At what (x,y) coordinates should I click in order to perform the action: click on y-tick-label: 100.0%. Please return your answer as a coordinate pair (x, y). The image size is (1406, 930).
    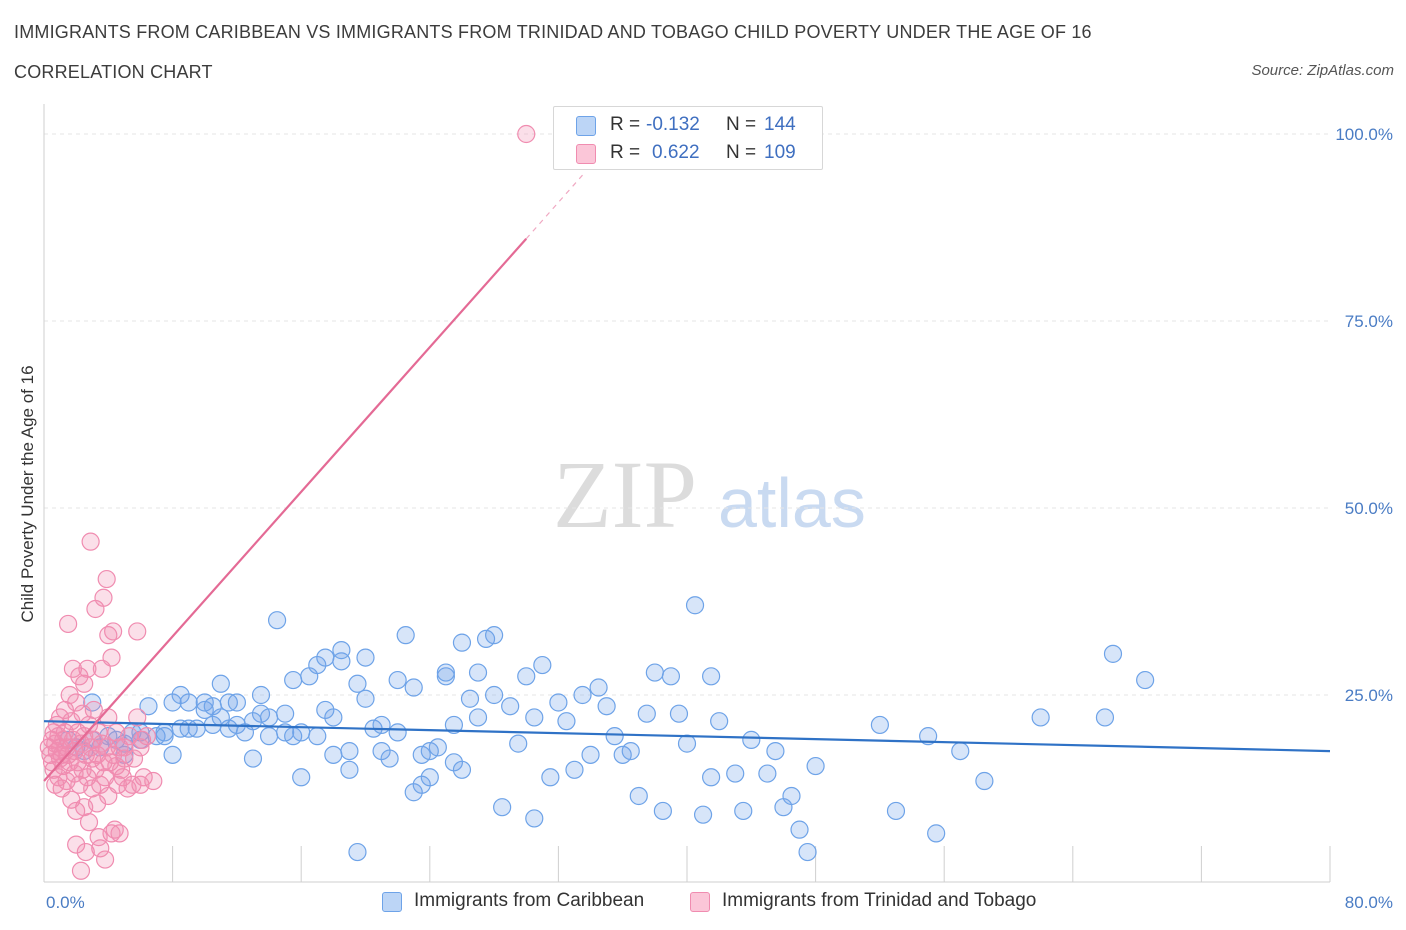
    Looking at the image, I should click on (1364, 134).